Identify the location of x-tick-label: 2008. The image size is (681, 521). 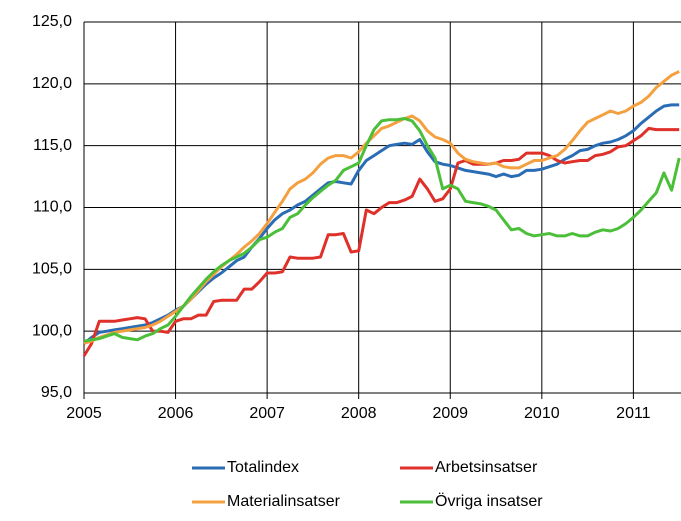
(359, 413).